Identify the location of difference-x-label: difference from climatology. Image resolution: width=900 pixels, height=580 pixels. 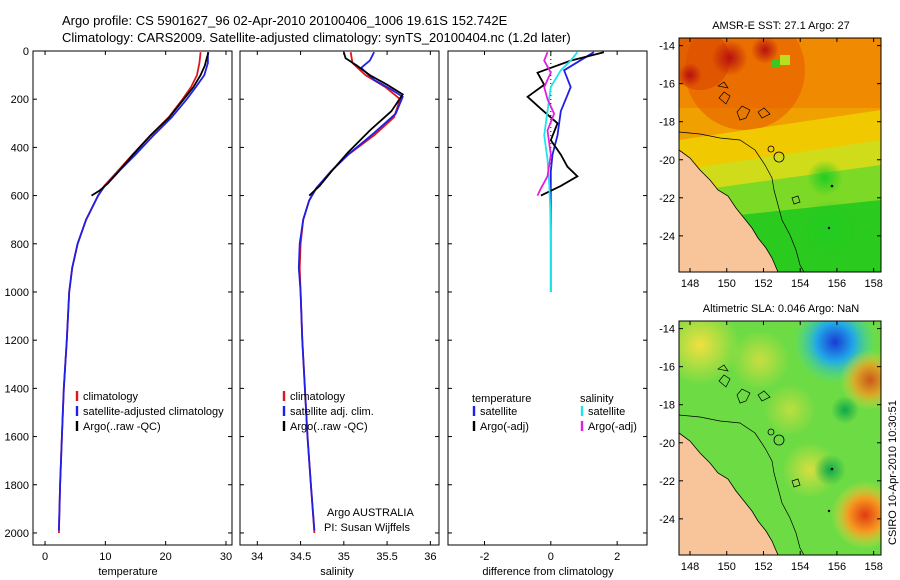
(548, 572).